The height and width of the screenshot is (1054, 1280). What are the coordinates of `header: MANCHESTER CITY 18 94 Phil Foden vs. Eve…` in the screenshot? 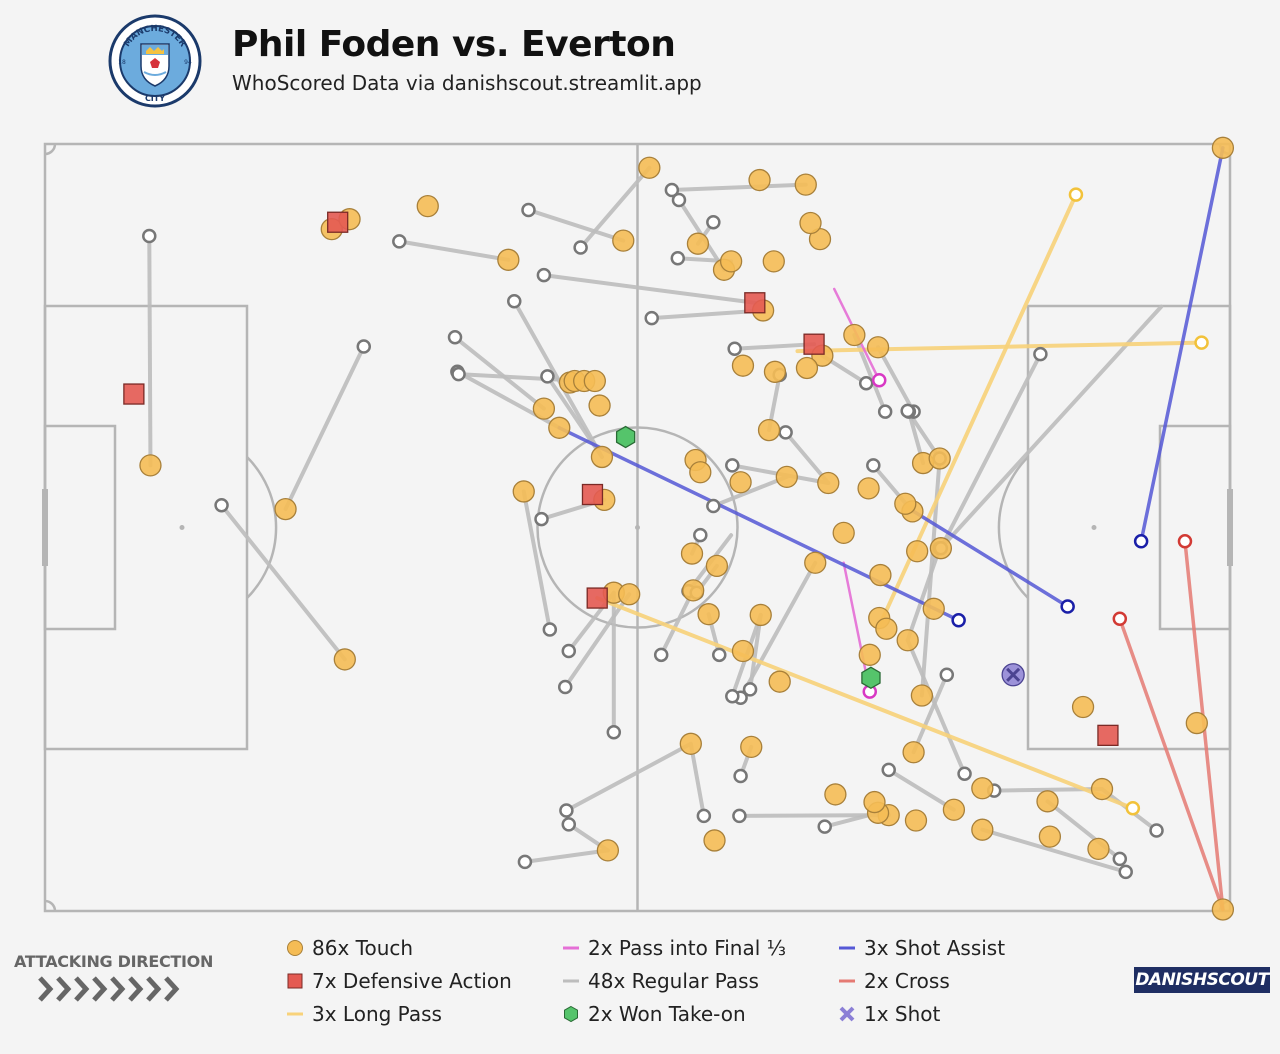 It's located at (640, 60).